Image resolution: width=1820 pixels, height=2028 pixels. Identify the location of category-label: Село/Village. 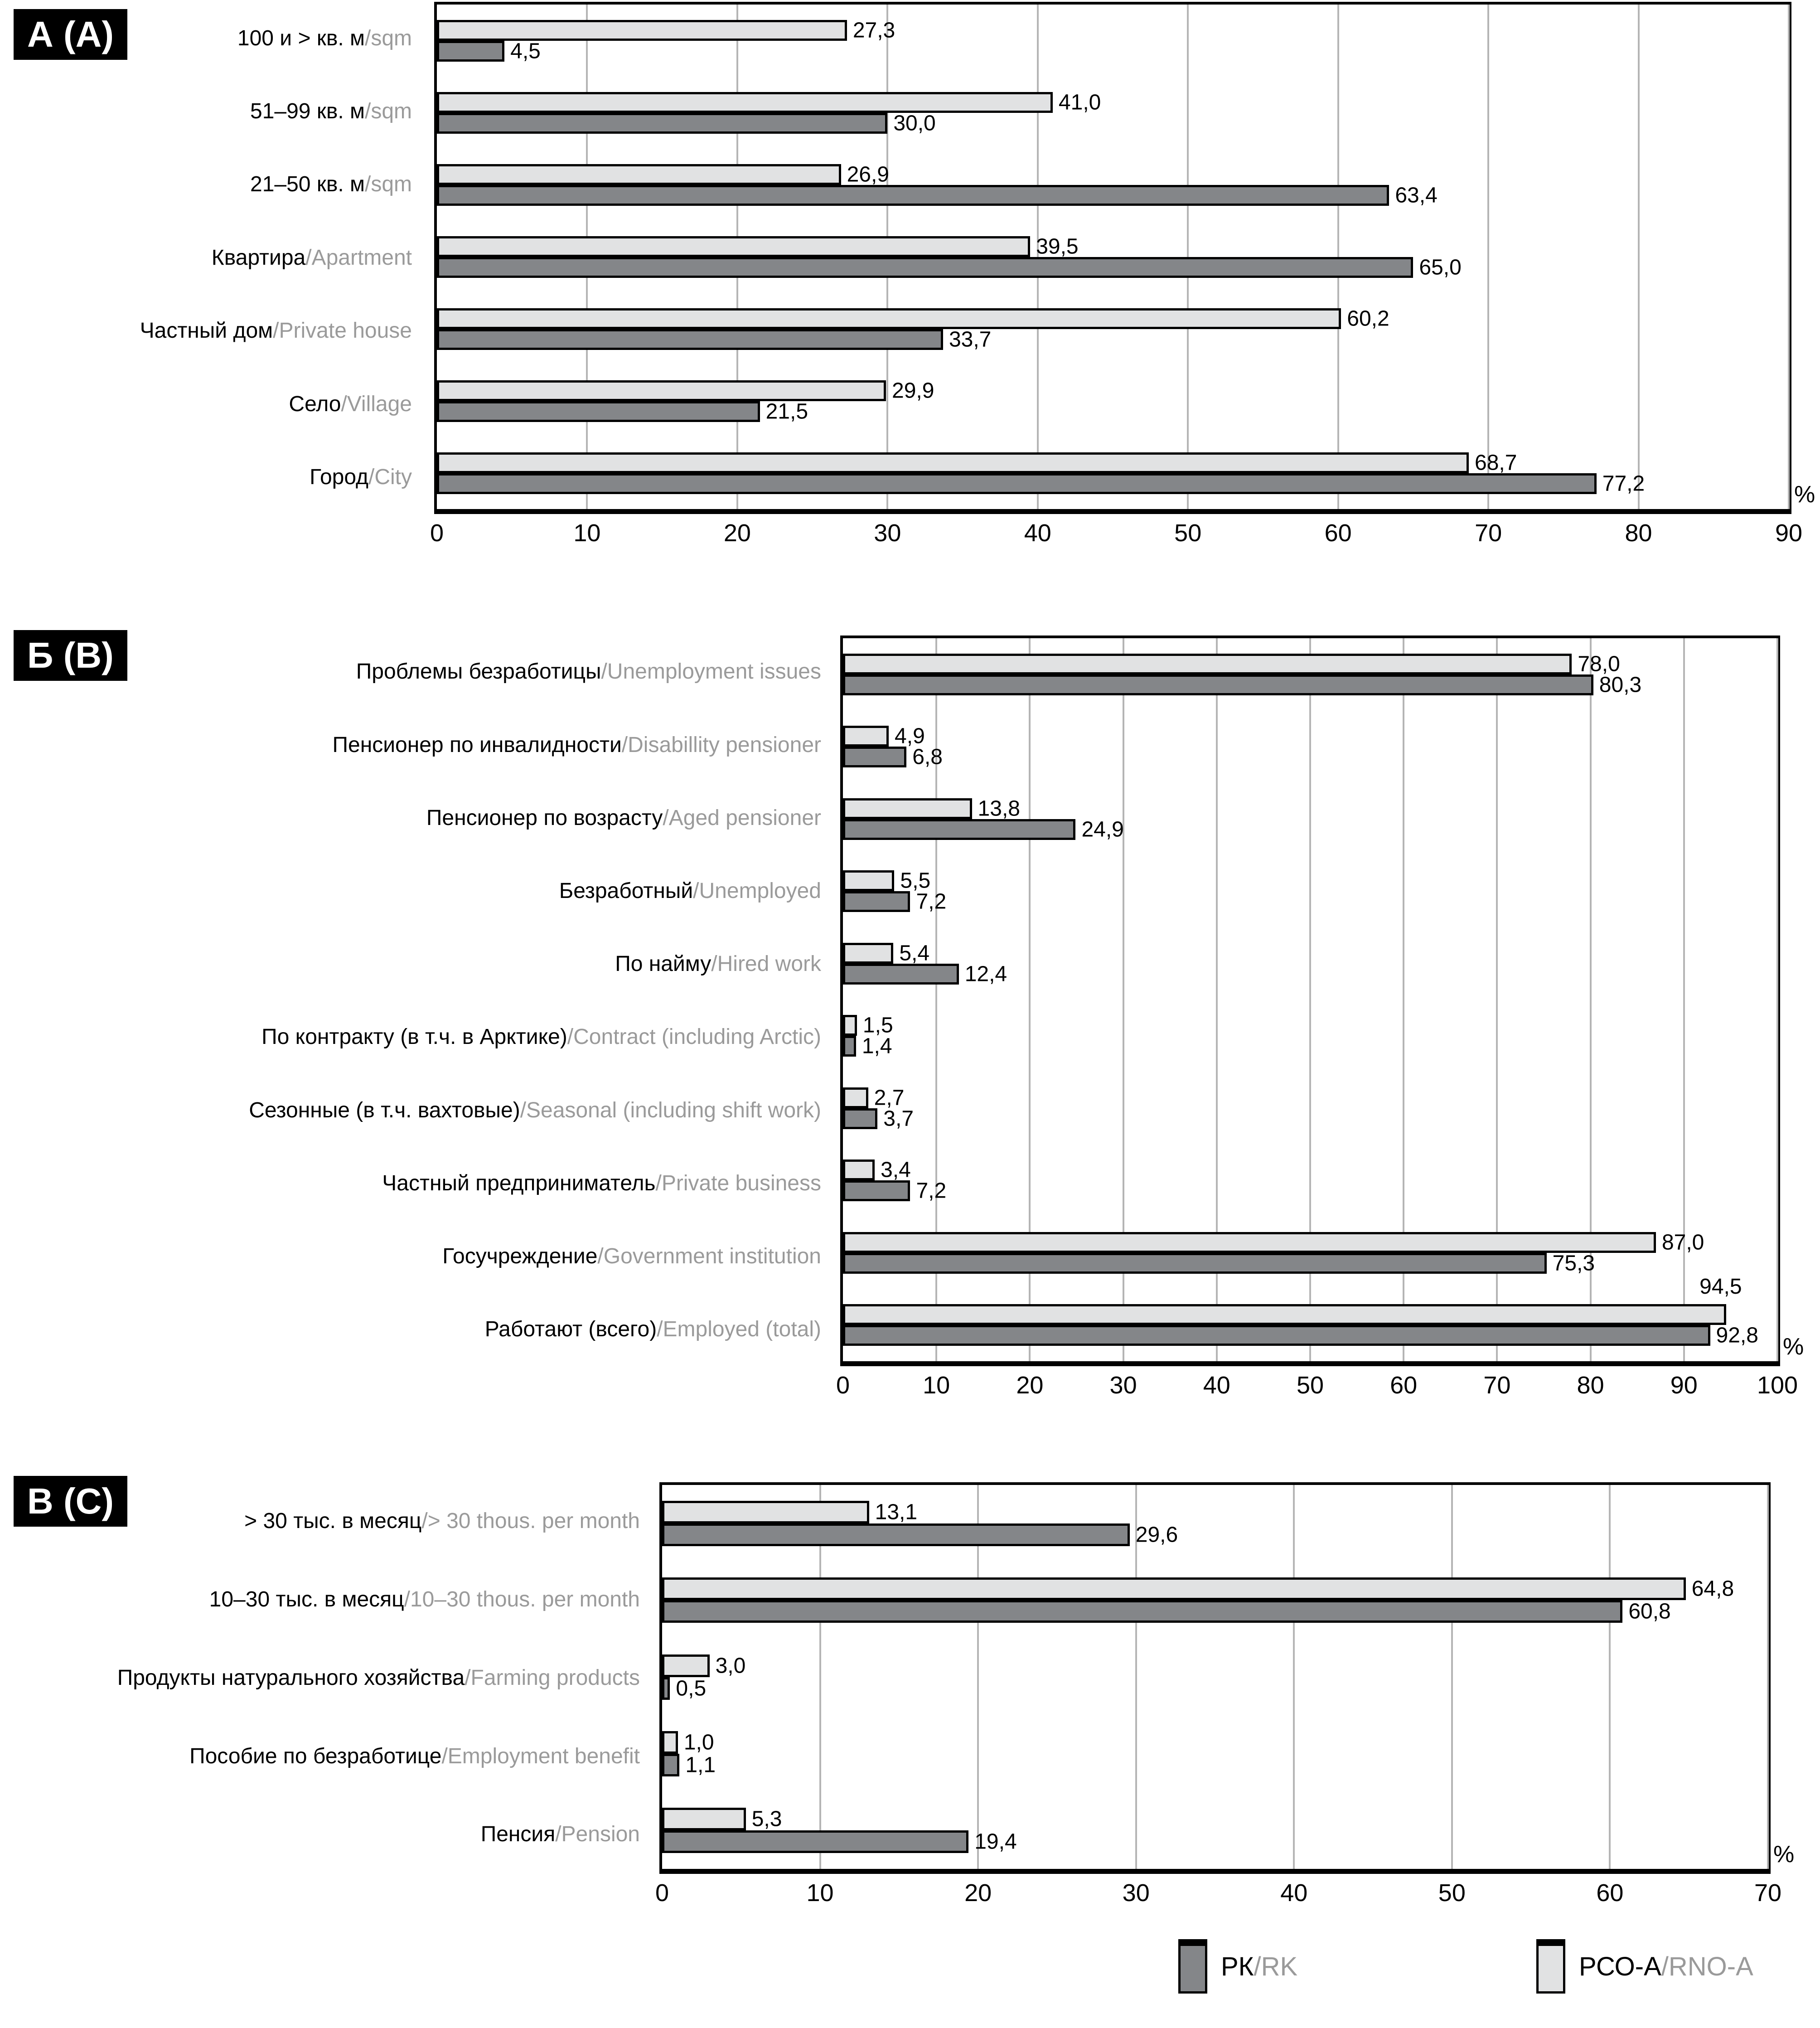
(210, 404).